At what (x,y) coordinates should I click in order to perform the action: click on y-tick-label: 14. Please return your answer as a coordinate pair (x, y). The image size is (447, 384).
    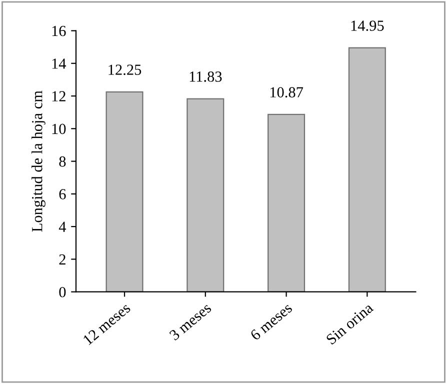
    Looking at the image, I should click on (59, 63).